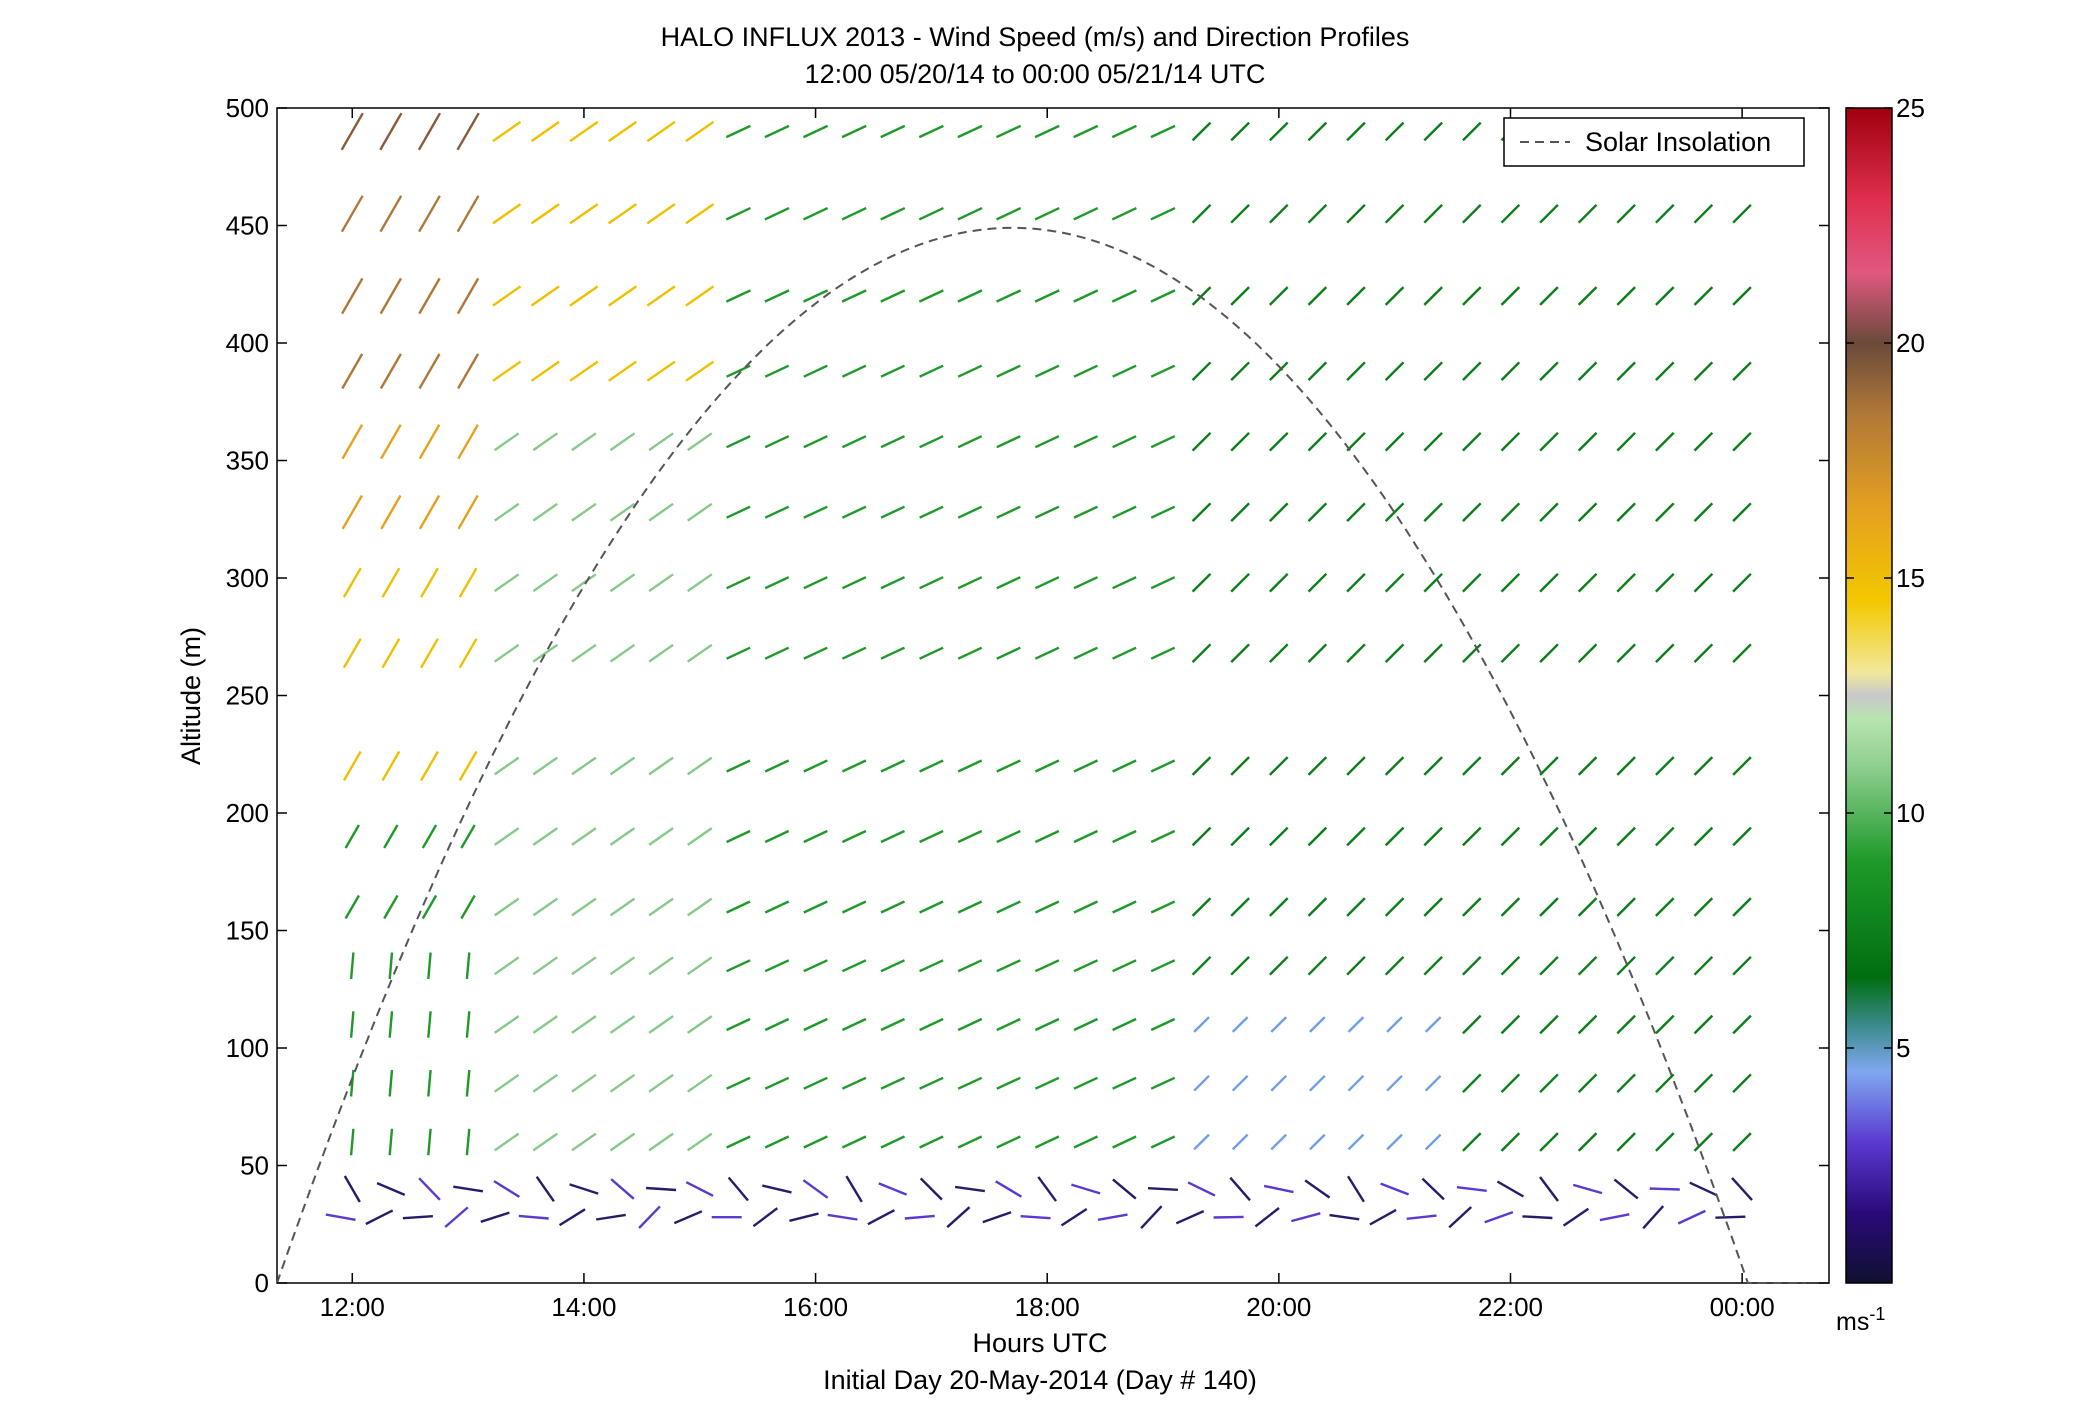 The height and width of the screenshot is (1425, 2098). Describe the element at coordinates (254, 1166) in the screenshot. I see `y-tick-label: 50` at that location.